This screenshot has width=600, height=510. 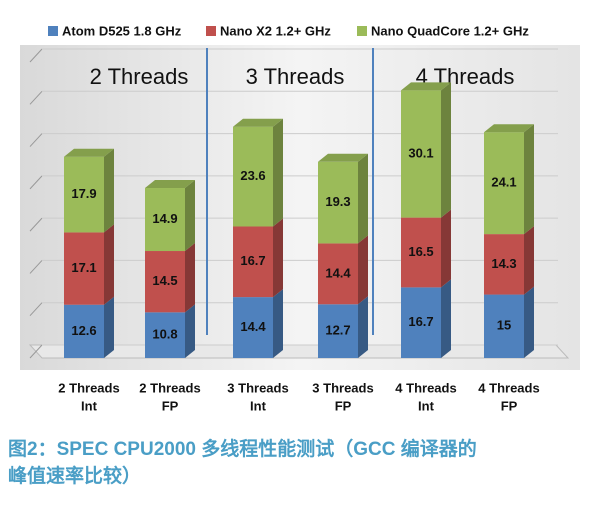 I want to click on value-label: 15, so click(x=504, y=325).